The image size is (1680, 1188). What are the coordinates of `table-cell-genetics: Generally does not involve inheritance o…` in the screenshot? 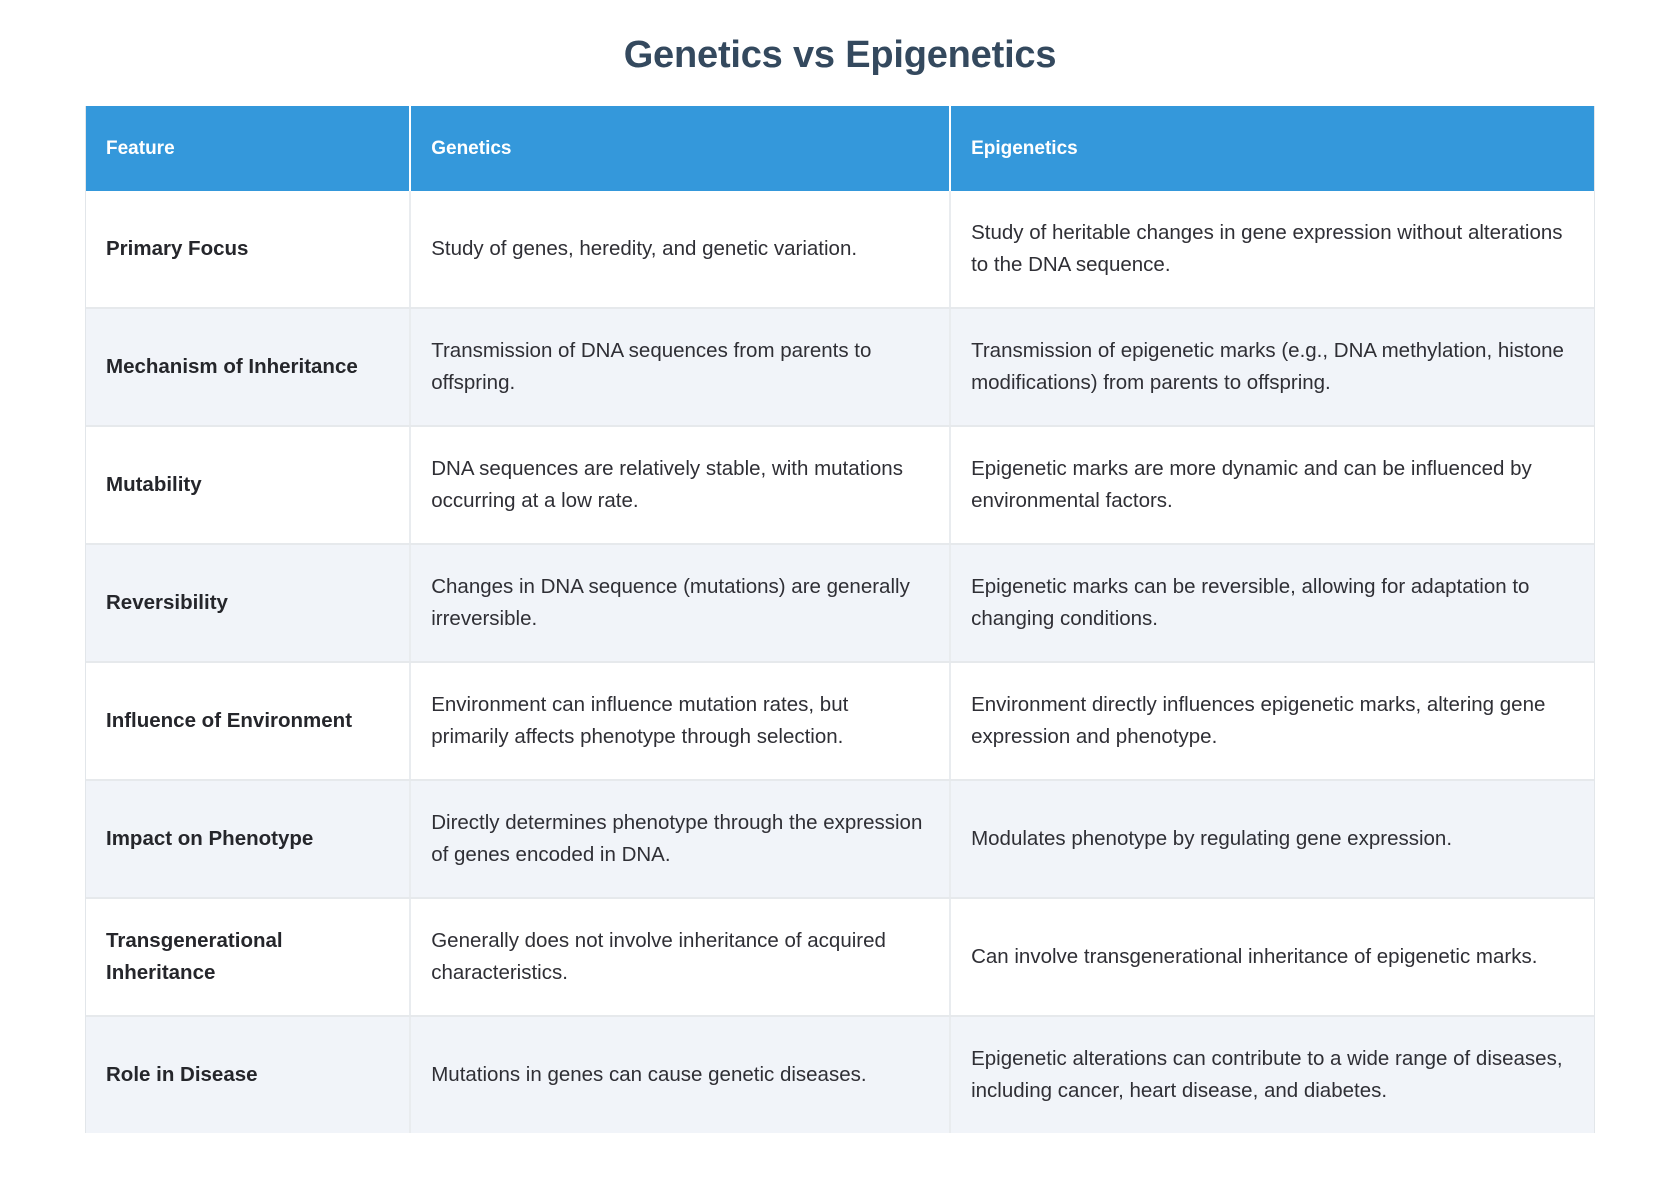 It's located at (681, 957).